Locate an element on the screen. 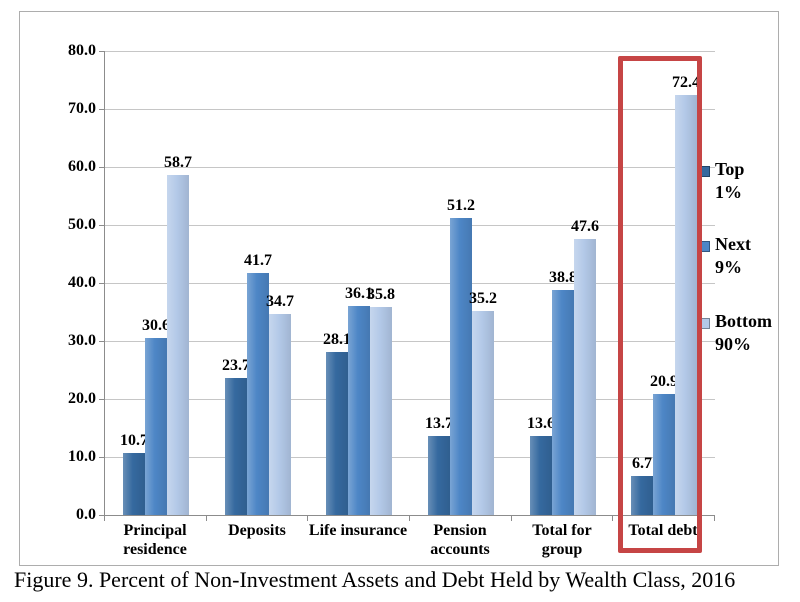  legend-label-line: 90% is located at coordinates (733, 344).